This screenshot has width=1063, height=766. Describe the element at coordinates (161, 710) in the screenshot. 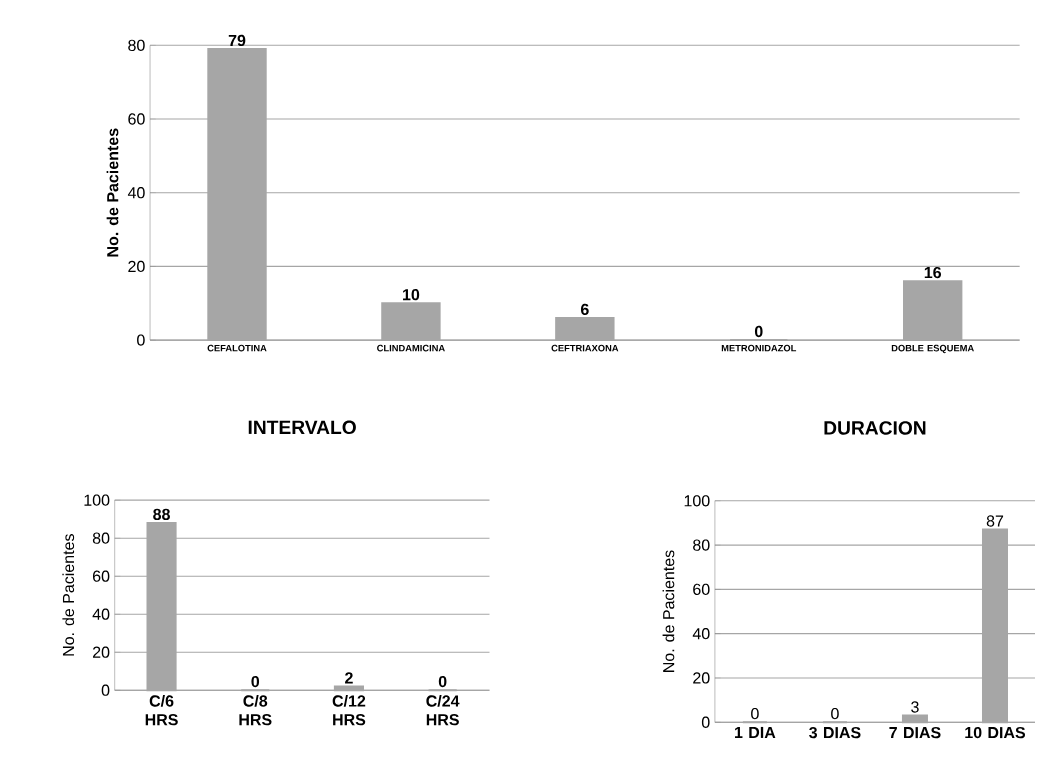

I see `x-tick-label: C/6 HRS` at that location.